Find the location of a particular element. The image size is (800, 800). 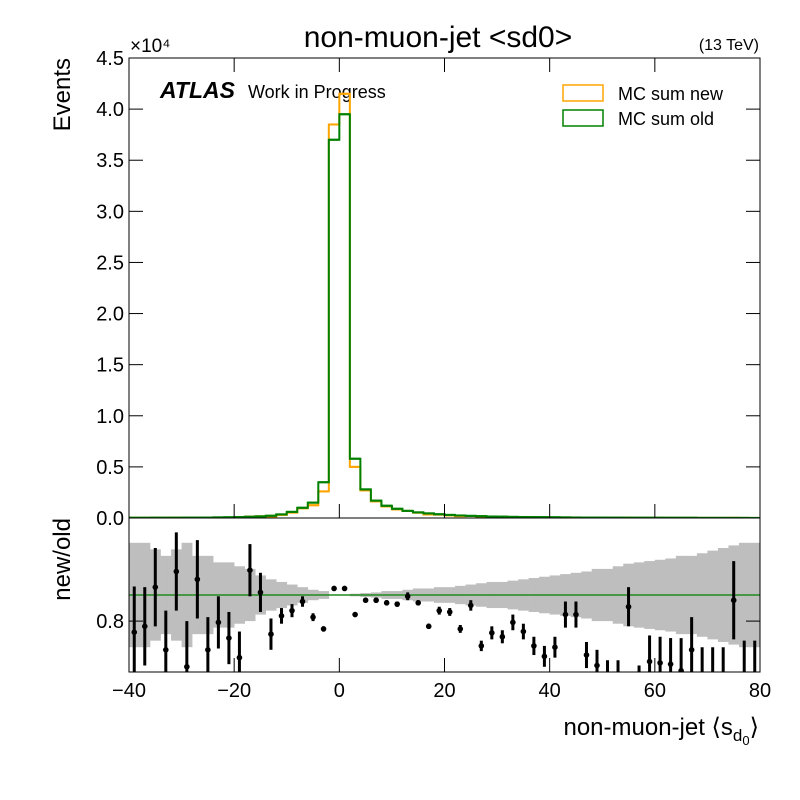

x-axis-label: non-muon-jet ⟨sd0⟩ is located at coordinates (661, 731).